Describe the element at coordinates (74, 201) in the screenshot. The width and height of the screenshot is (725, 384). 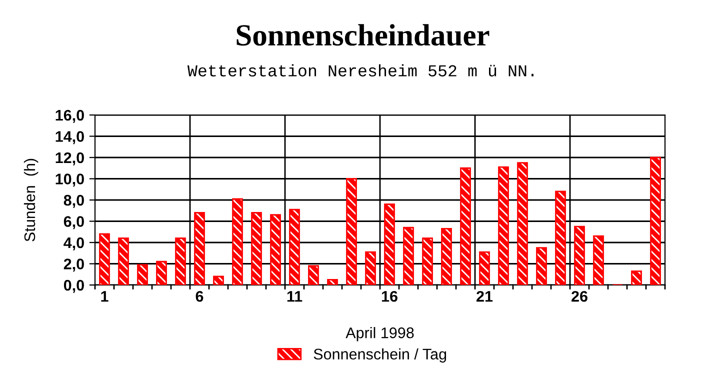
I see `y-tick-label: 8,0` at that location.